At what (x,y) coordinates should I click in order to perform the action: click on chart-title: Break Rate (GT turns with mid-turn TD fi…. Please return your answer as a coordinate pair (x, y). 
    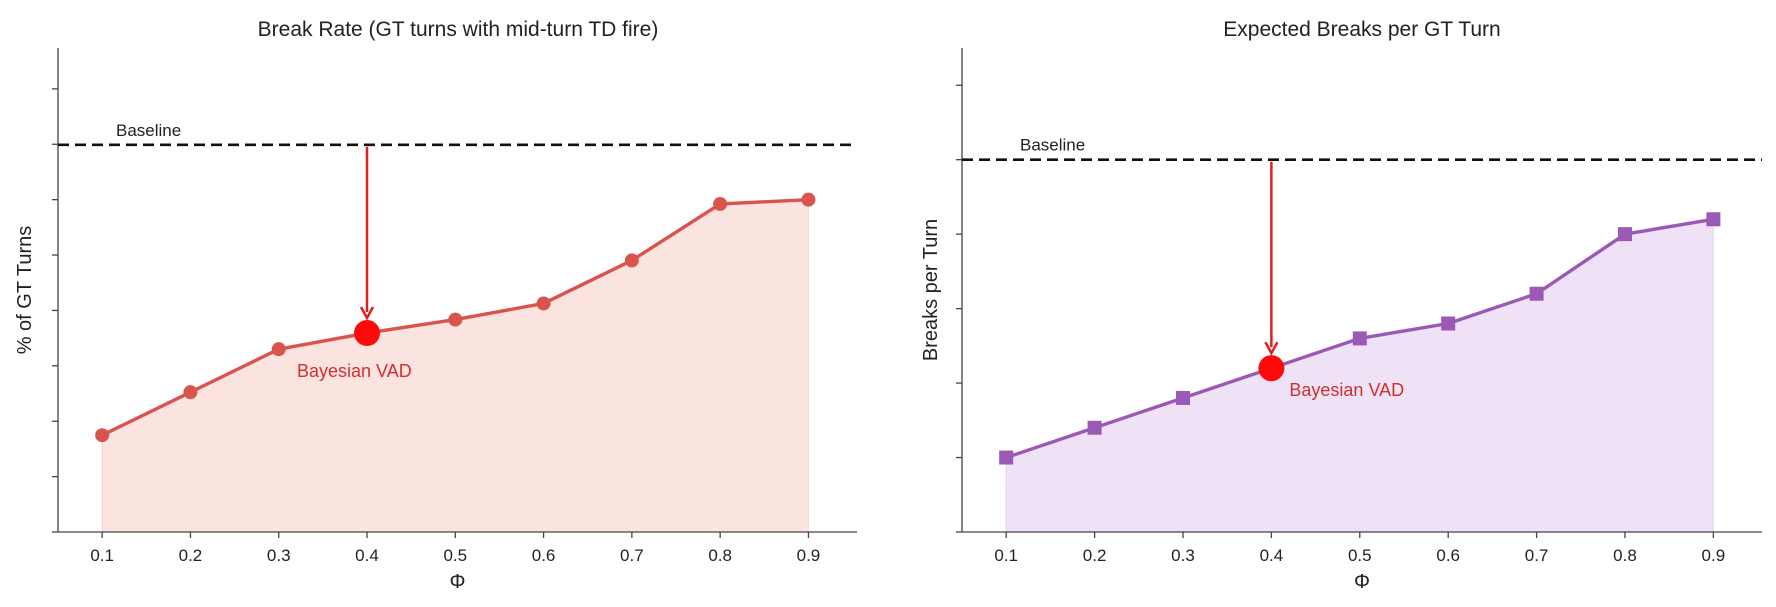
    Looking at the image, I should click on (458, 29).